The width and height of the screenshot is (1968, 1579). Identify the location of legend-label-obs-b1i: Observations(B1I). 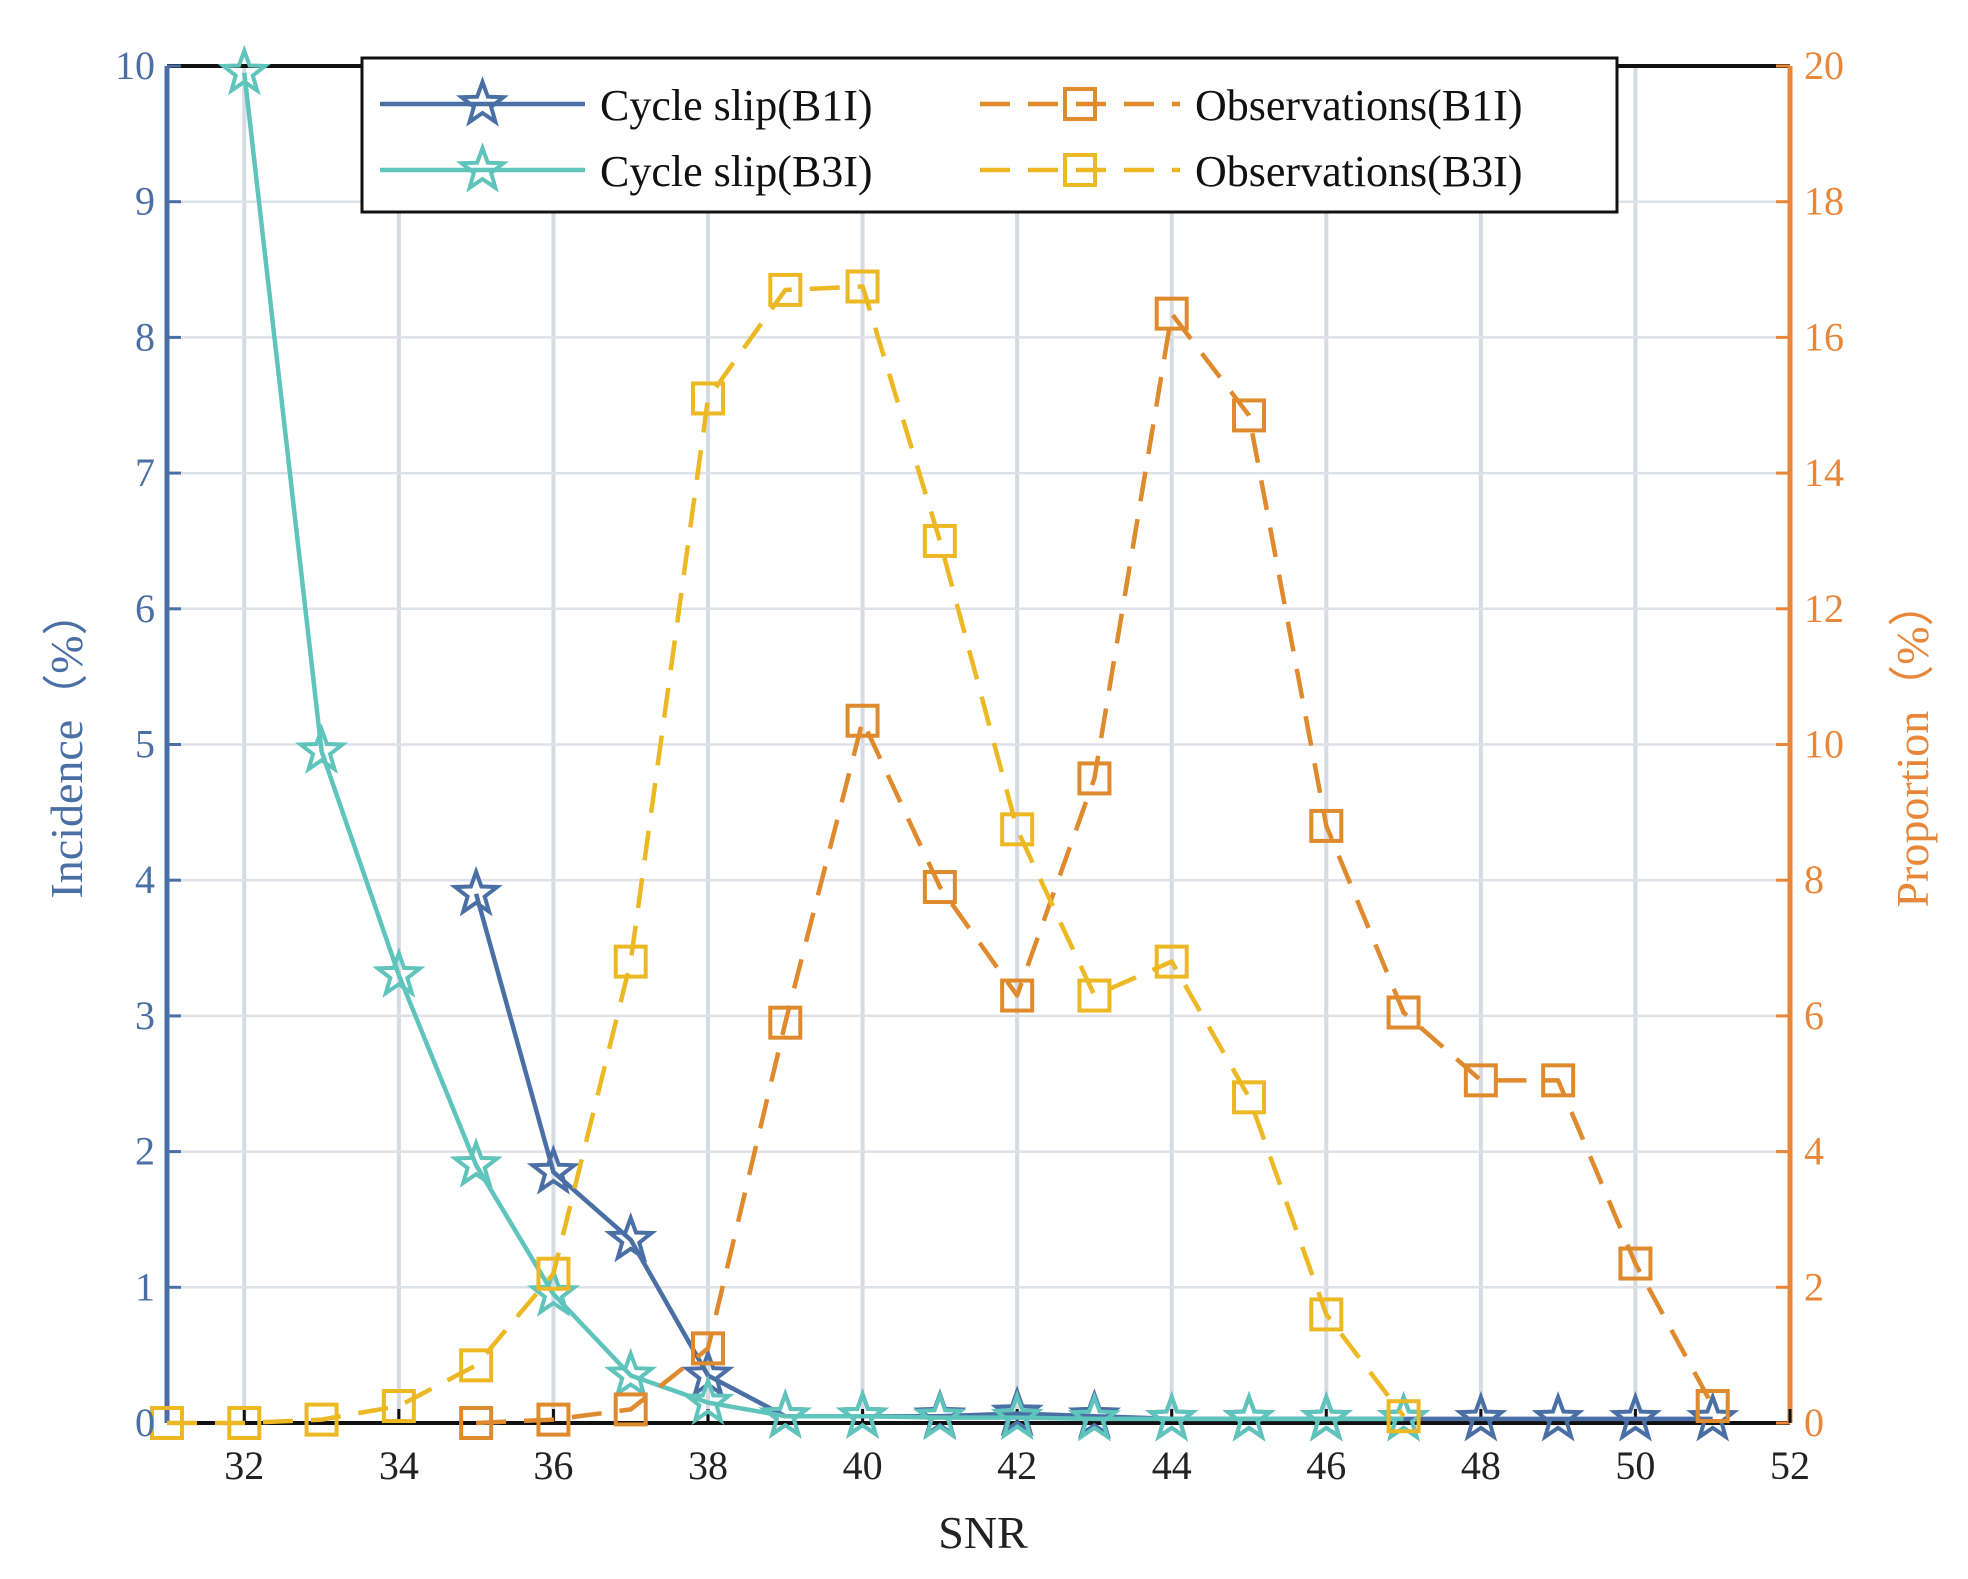
(1359, 105).